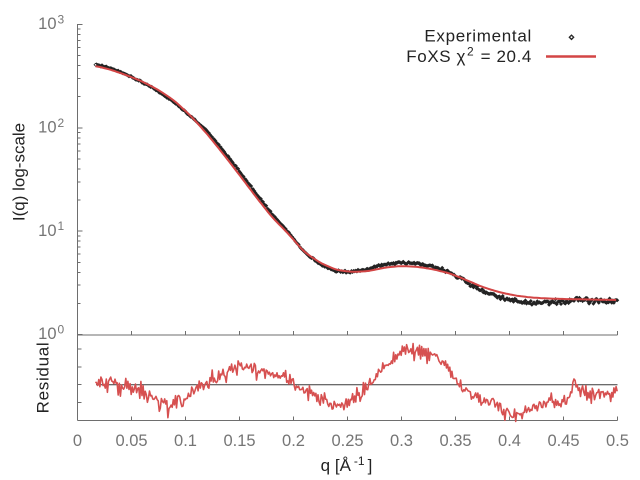 The image size is (640, 480). I want to click on svg-text: 0.2, so click(293, 441).